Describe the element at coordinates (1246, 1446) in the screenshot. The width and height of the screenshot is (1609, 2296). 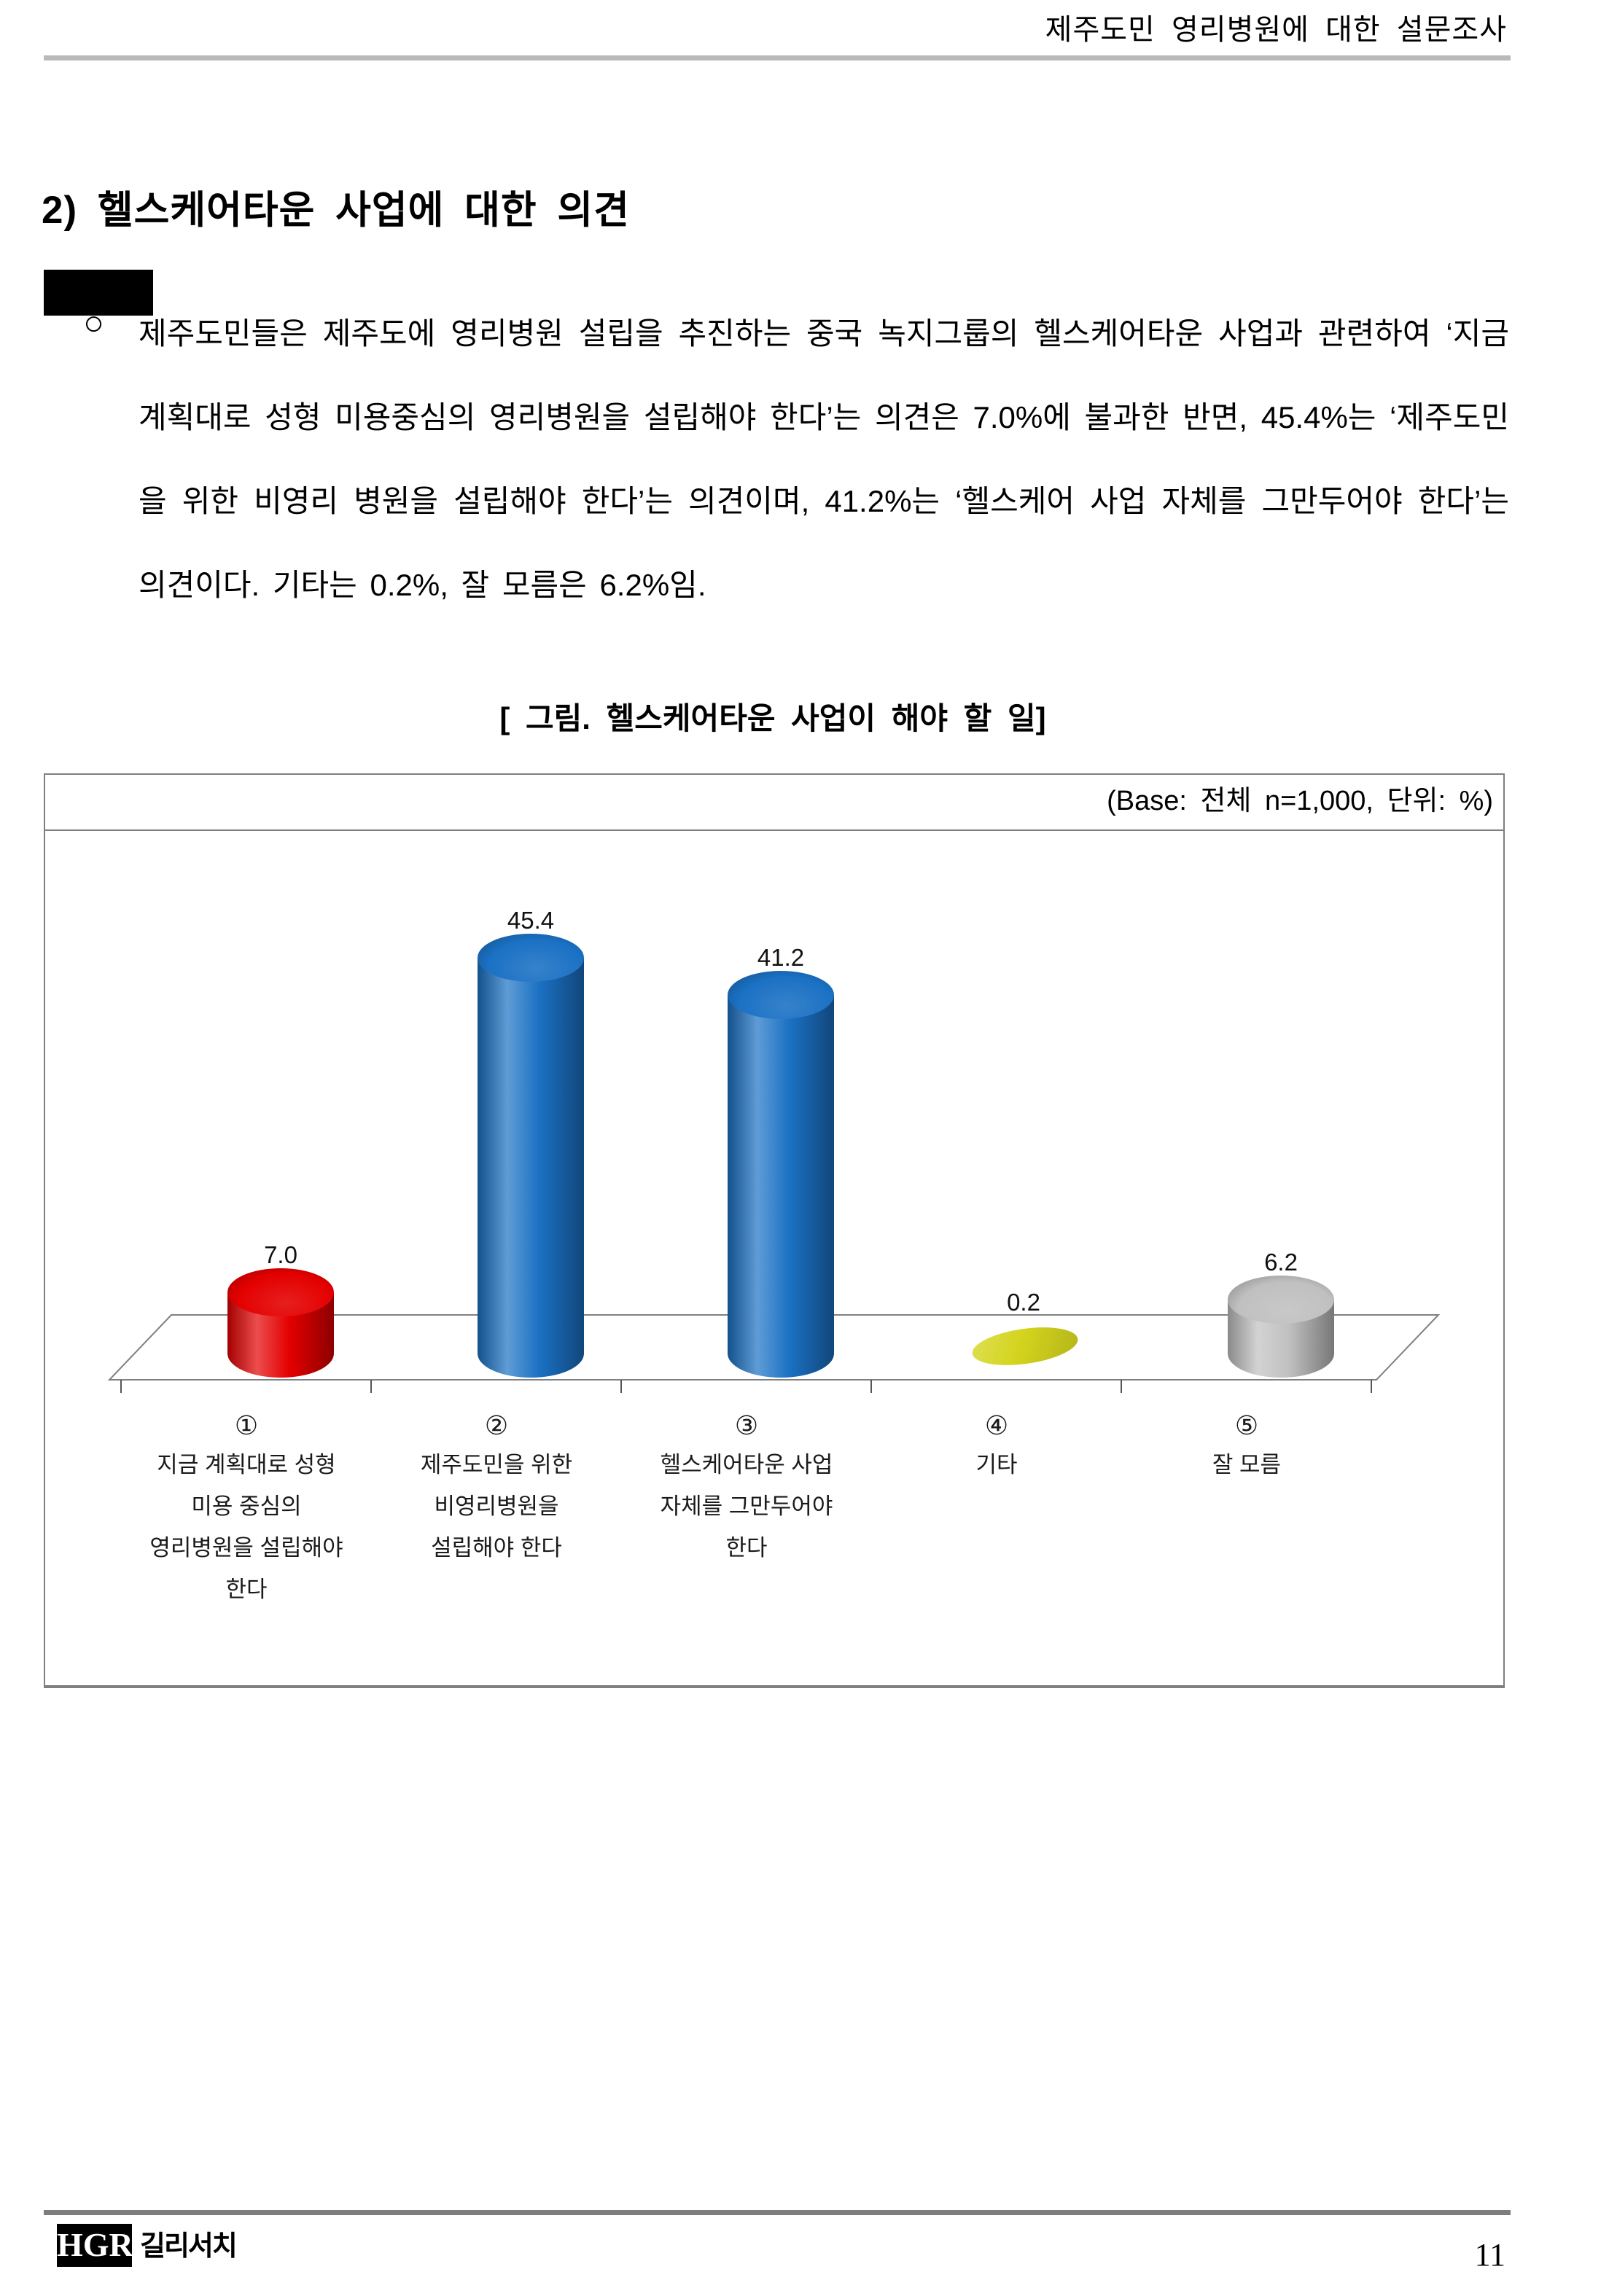
I see `category-label: ⑤ 잘 모름` at that location.